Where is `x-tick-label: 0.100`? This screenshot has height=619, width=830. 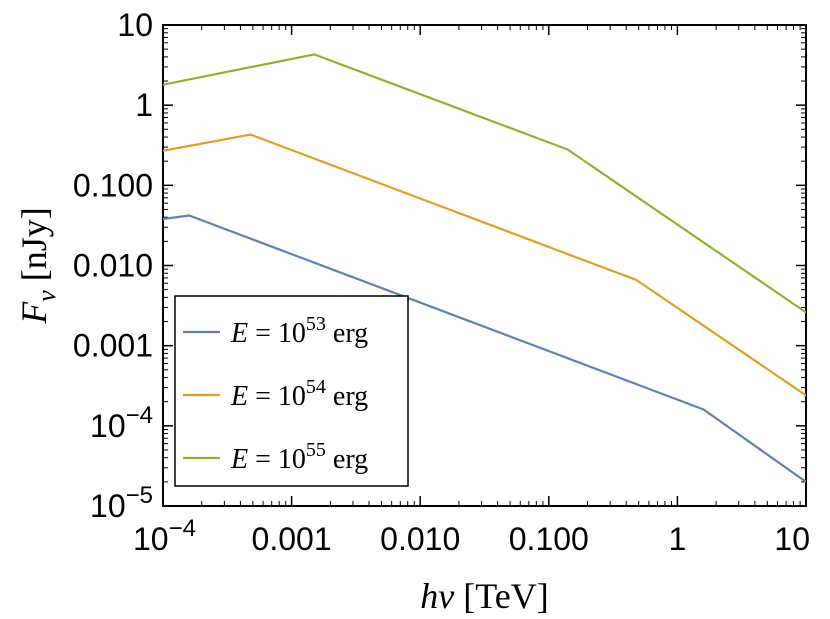
x-tick-label: 0.100 is located at coordinates (549, 539).